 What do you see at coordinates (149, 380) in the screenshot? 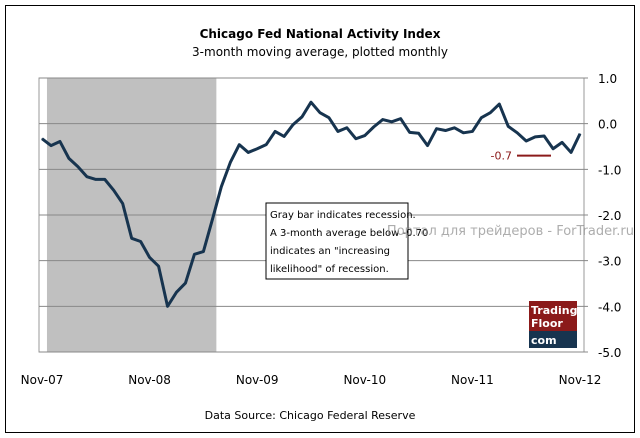
I see `x-tick-label: Nov-08` at bounding box center [149, 380].